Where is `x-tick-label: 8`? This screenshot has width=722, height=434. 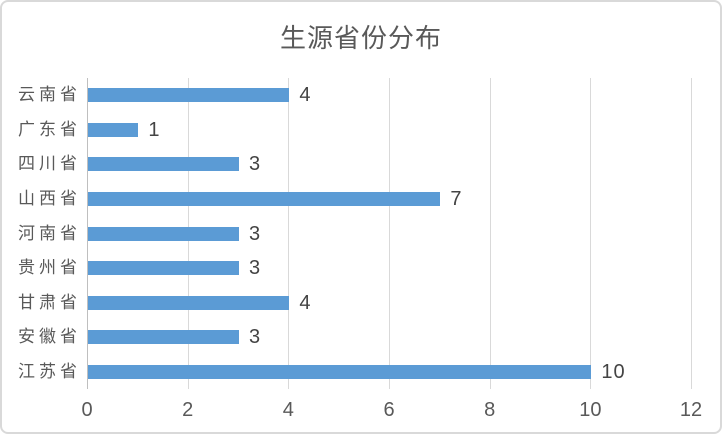
x-tick-label: 8 is located at coordinates (490, 410).